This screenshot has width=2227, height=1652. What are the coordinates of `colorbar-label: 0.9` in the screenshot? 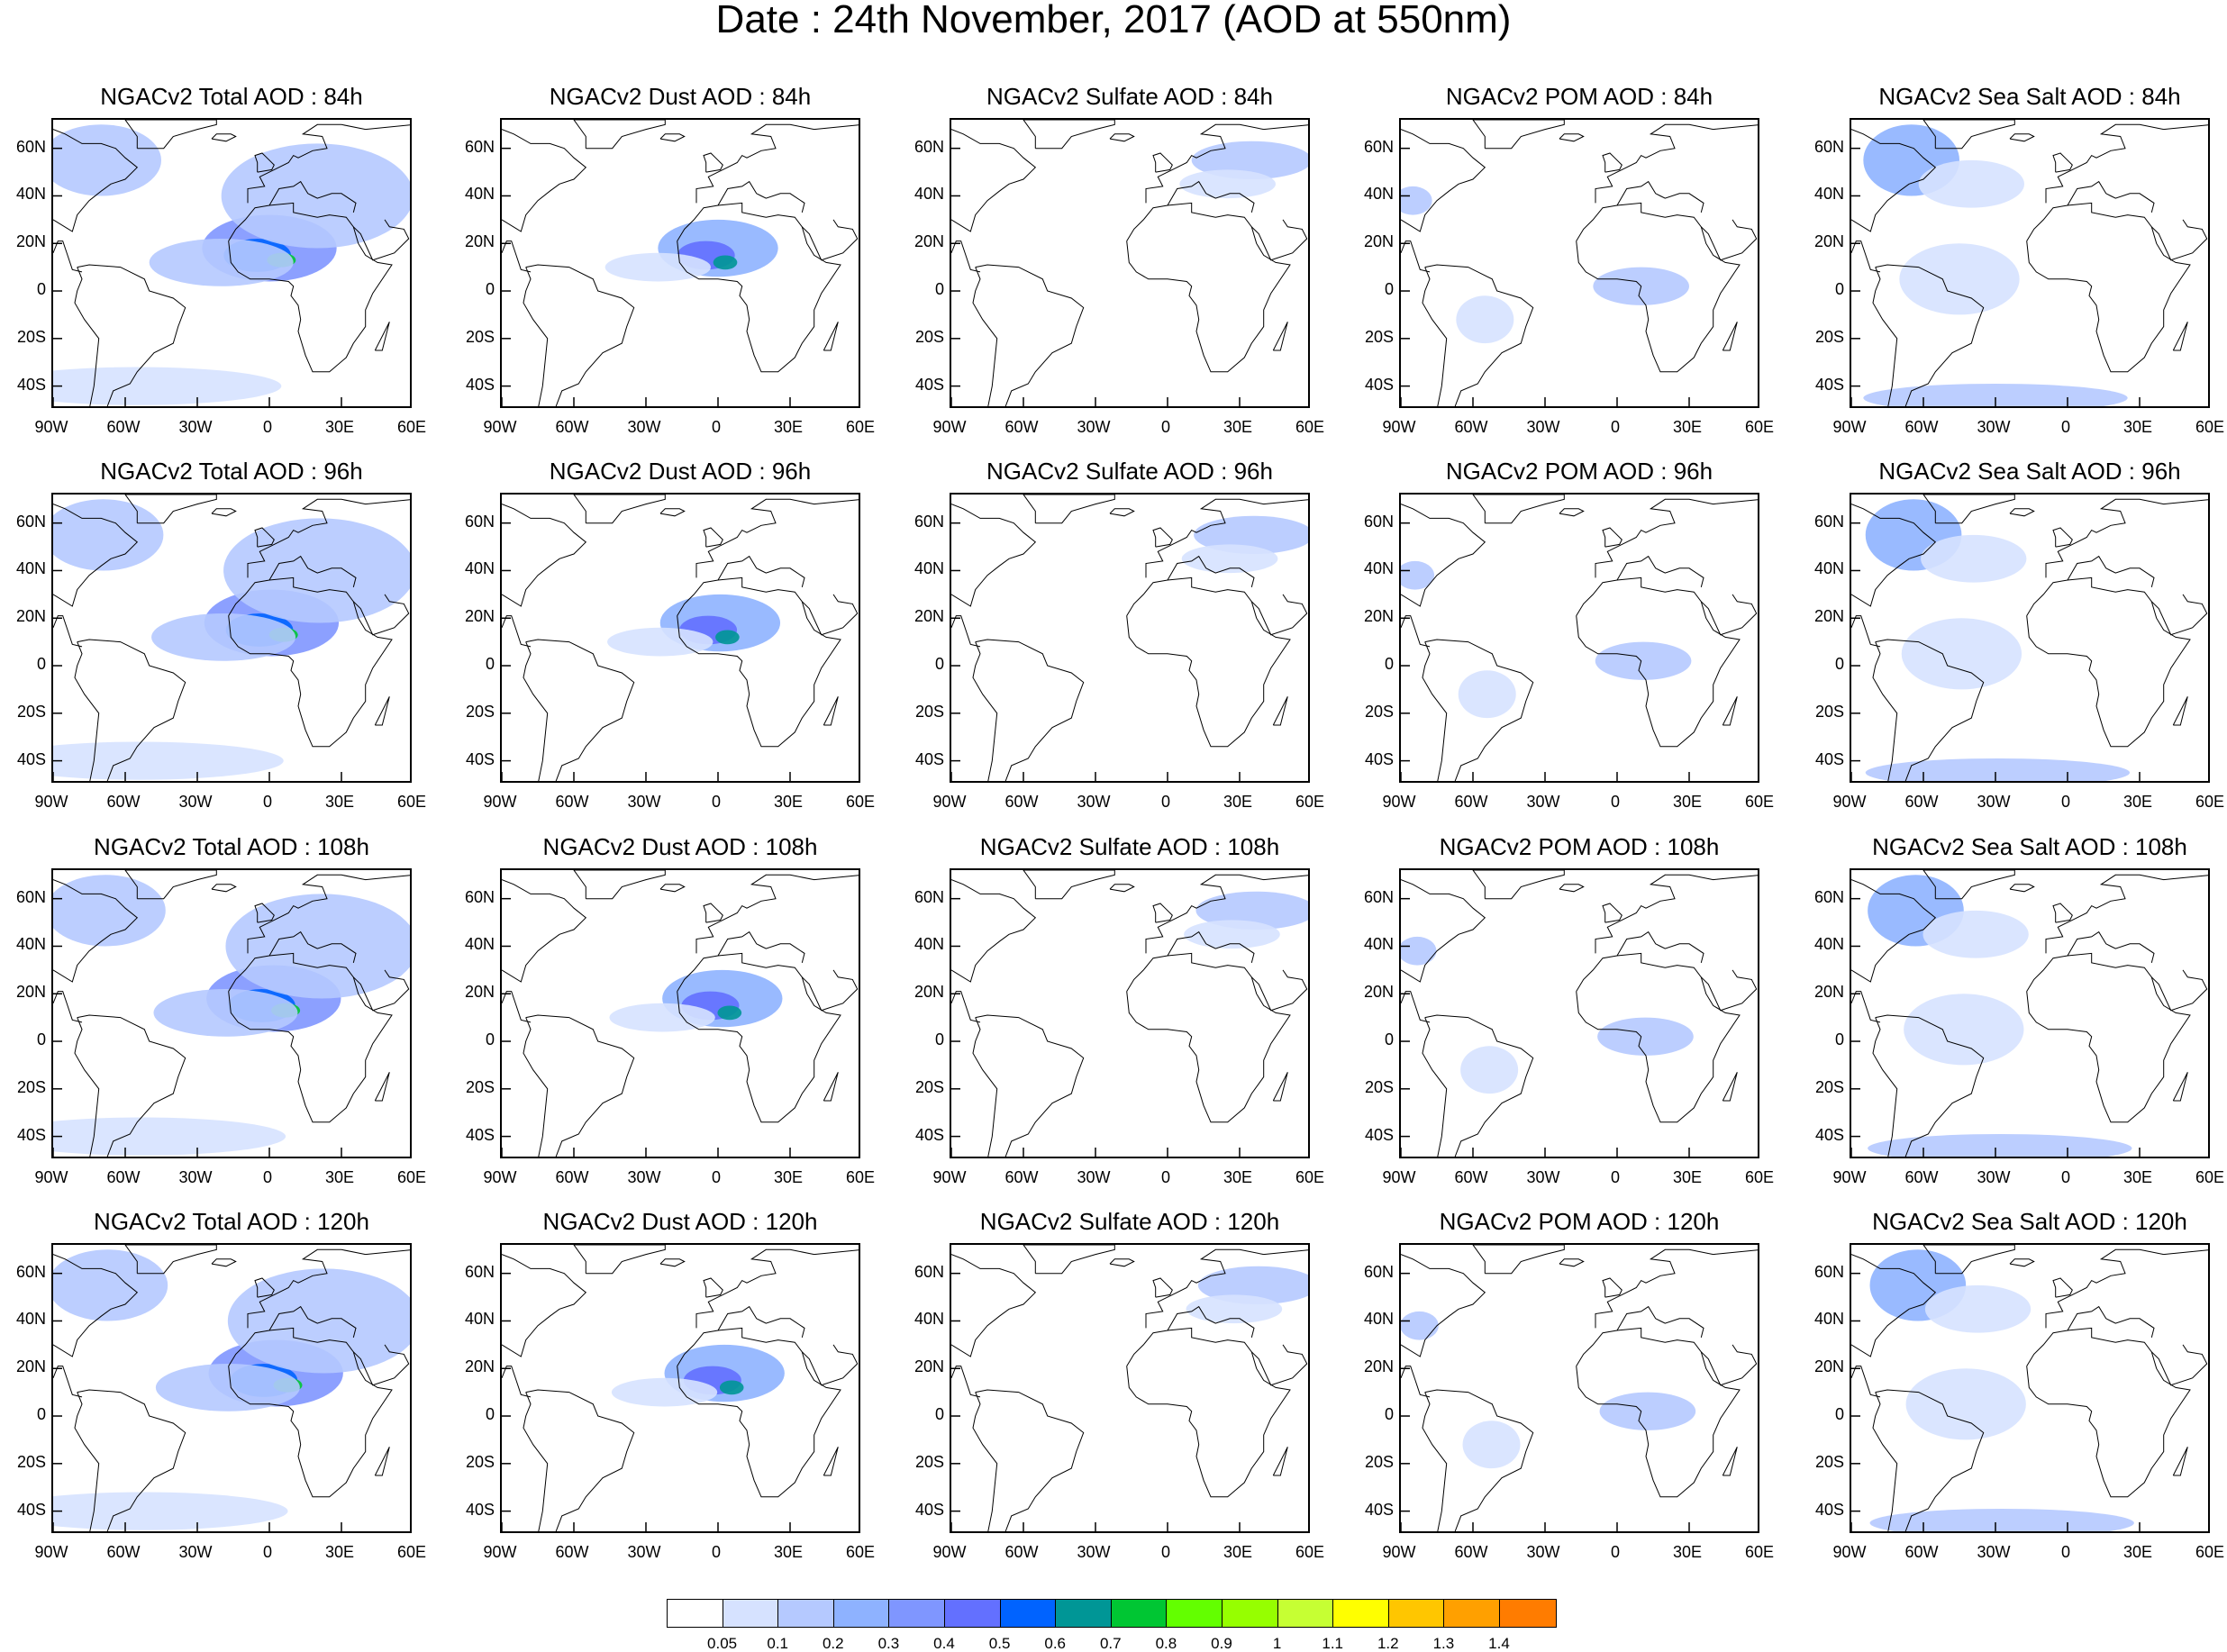 It's located at (1221, 1643).